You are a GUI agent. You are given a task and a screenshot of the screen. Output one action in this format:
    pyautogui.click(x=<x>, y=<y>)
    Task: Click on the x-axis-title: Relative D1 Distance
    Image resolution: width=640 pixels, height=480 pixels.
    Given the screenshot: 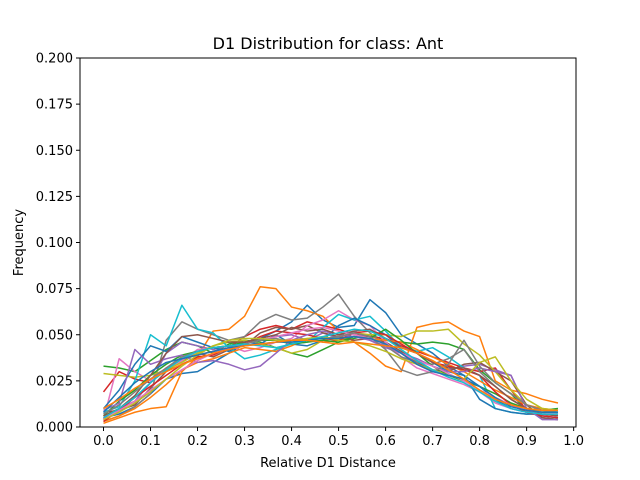 What is the action you would take?
    pyautogui.click(x=328, y=463)
    